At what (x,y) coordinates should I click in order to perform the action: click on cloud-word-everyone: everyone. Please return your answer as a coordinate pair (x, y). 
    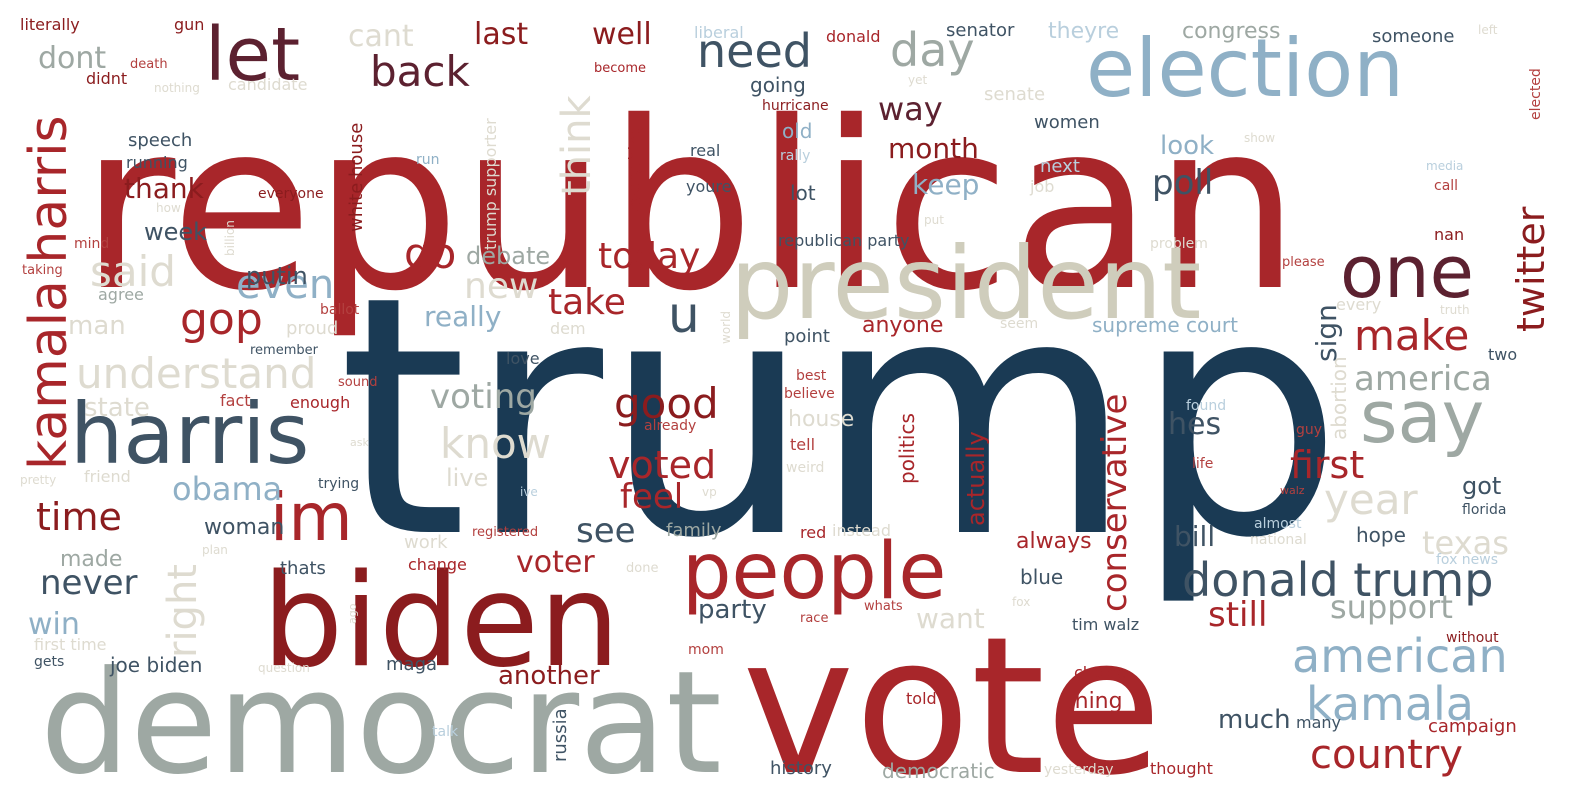
    Looking at the image, I should click on (291, 194).